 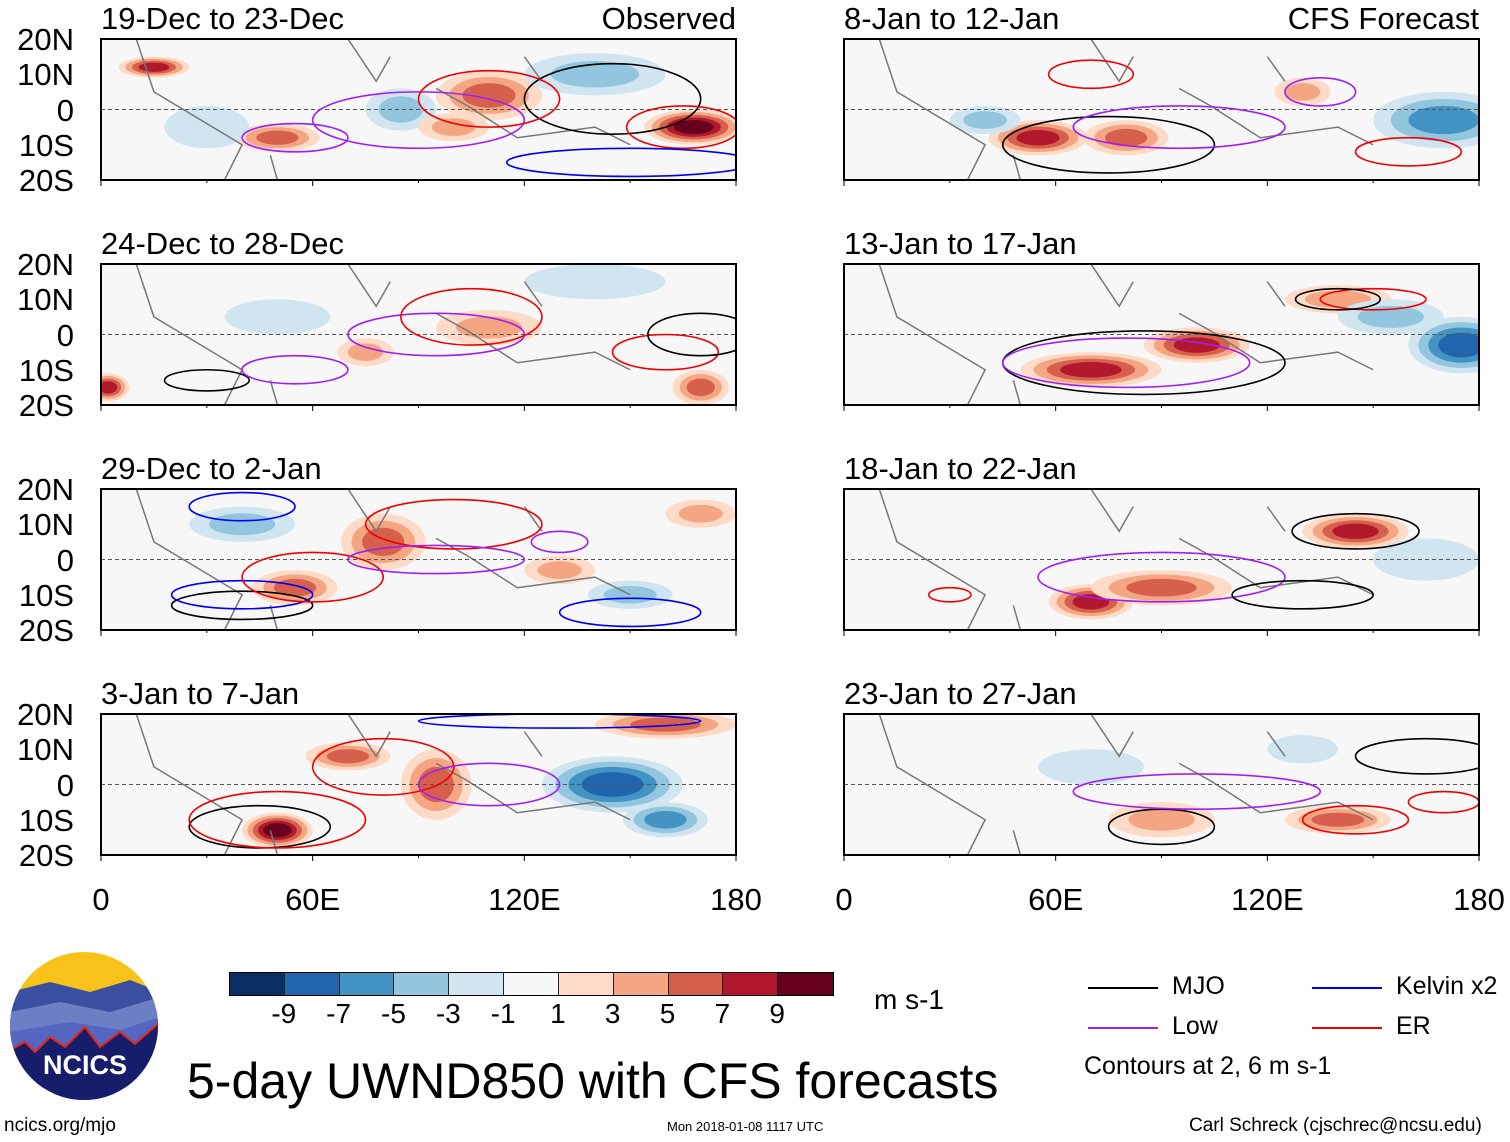 What do you see at coordinates (593, 1081) in the screenshot?
I see `chart-title: 5-day UWND850 with CFS forecasts` at bounding box center [593, 1081].